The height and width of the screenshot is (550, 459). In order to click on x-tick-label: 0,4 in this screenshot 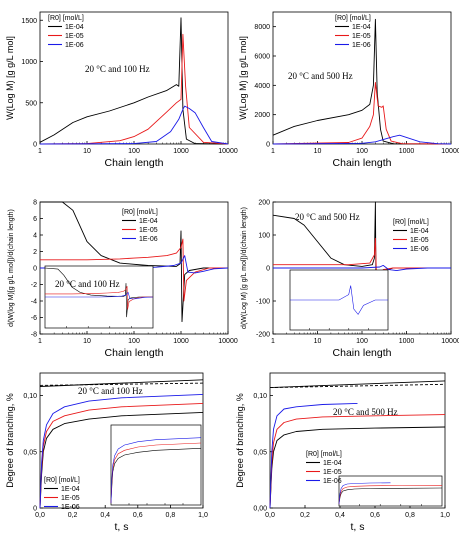, I will do `click(105, 515)`.